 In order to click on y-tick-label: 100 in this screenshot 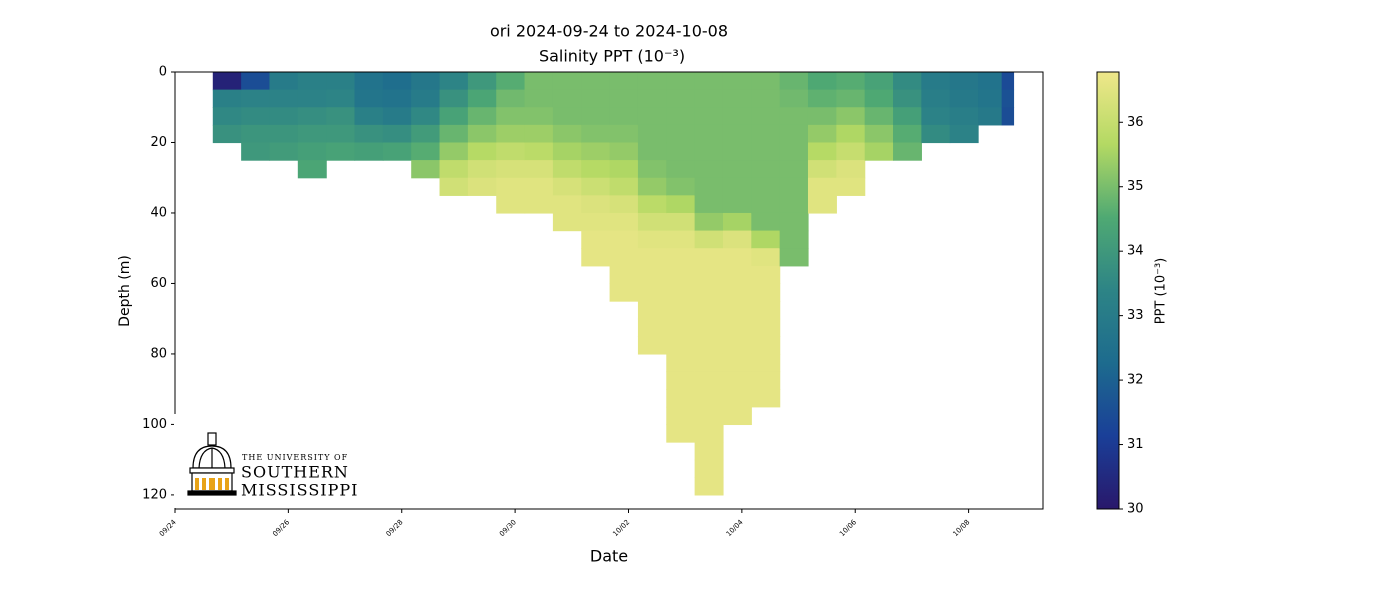, I will do `click(154, 424)`.